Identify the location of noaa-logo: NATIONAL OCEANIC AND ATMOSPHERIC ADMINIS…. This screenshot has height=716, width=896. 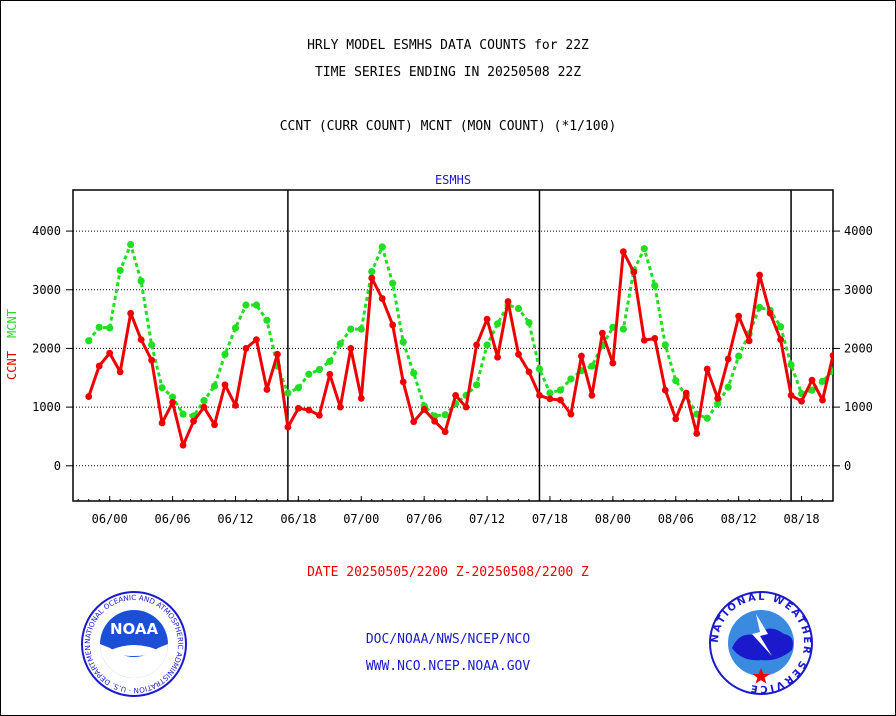
(133, 643).